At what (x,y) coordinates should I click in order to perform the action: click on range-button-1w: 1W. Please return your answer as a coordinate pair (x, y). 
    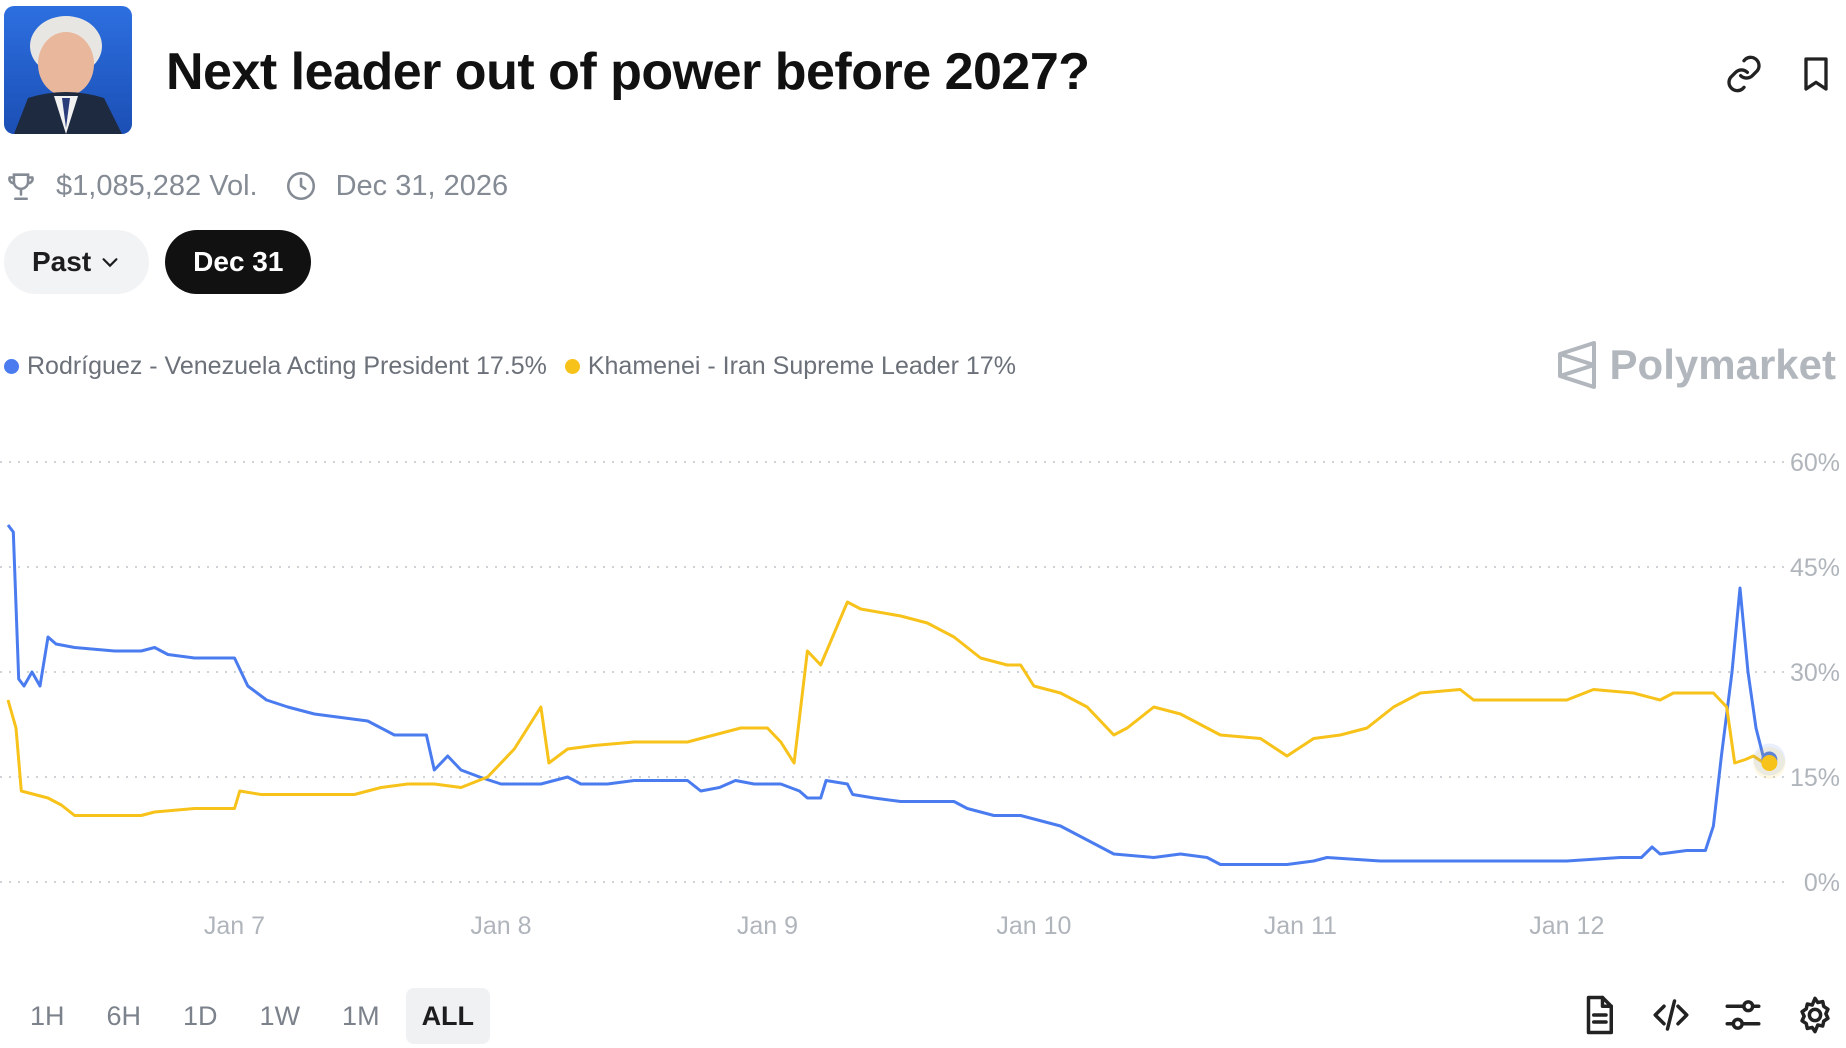
    Looking at the image, I should click on (280, 1016).